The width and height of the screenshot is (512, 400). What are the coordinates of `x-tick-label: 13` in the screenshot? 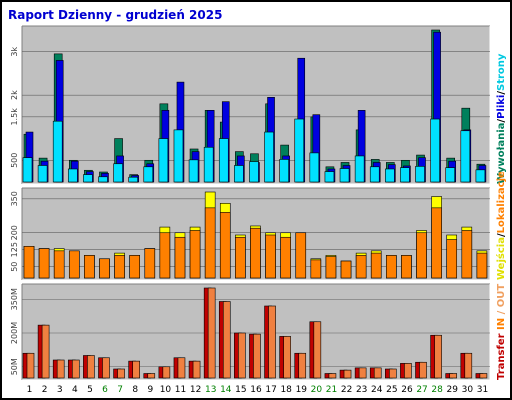 It's located at (210, 390).